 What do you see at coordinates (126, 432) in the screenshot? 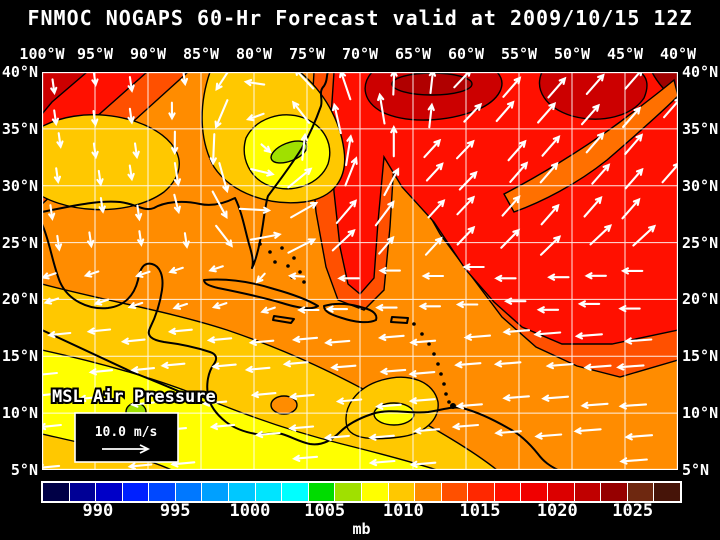
I see `wind-scale-label: 10.0 m/s` at bounding box center [126, 432].